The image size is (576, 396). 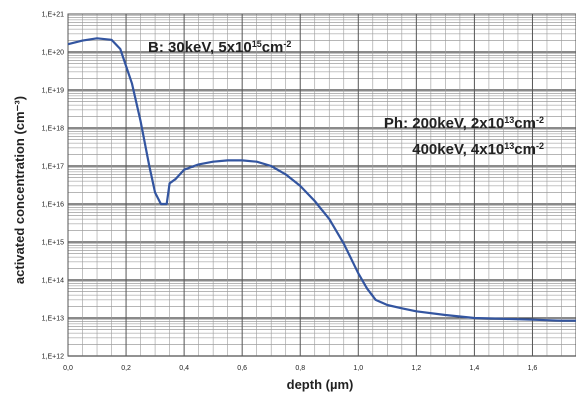 I want to click on y-tick-label: 1,E+16, so click(x=53, y=205).